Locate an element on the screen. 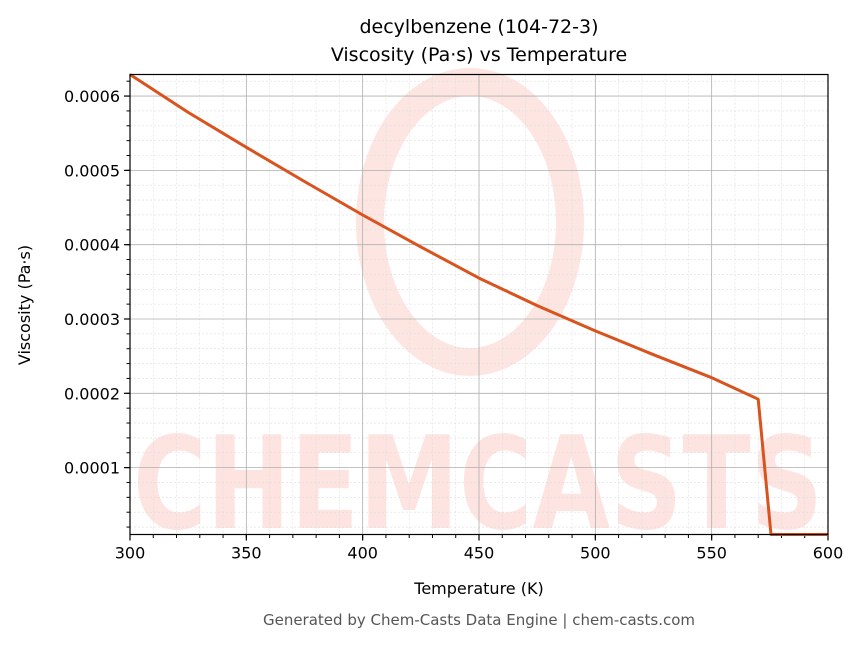 The image size is (863, 648). y-tick-label: 0.0005 is located at coordinates (92, 170).